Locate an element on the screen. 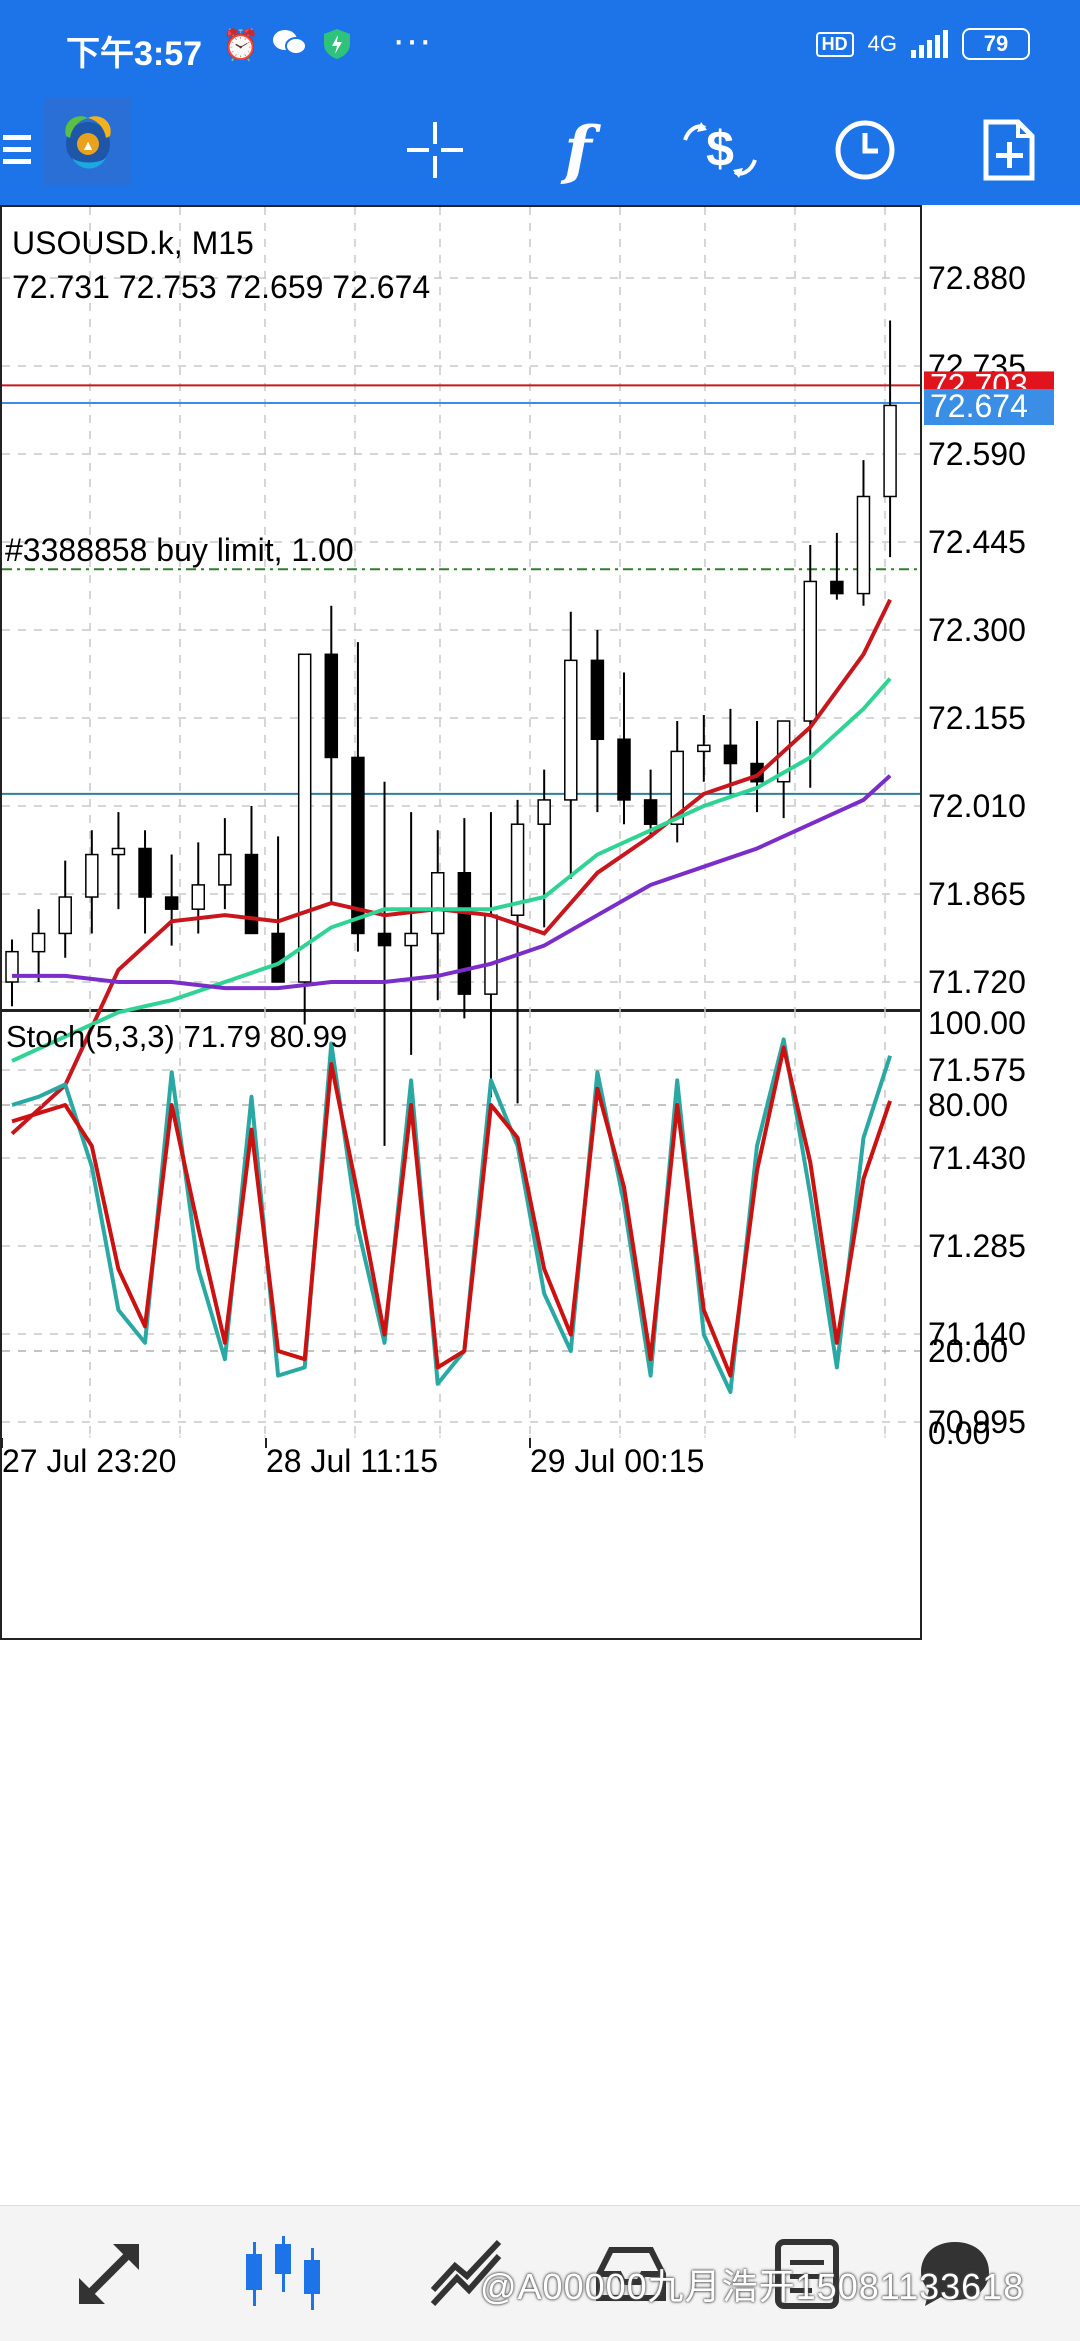 The width and height of the screenshot is (1080, 2341). indicators-label: f is located at coordinates (578, 150).